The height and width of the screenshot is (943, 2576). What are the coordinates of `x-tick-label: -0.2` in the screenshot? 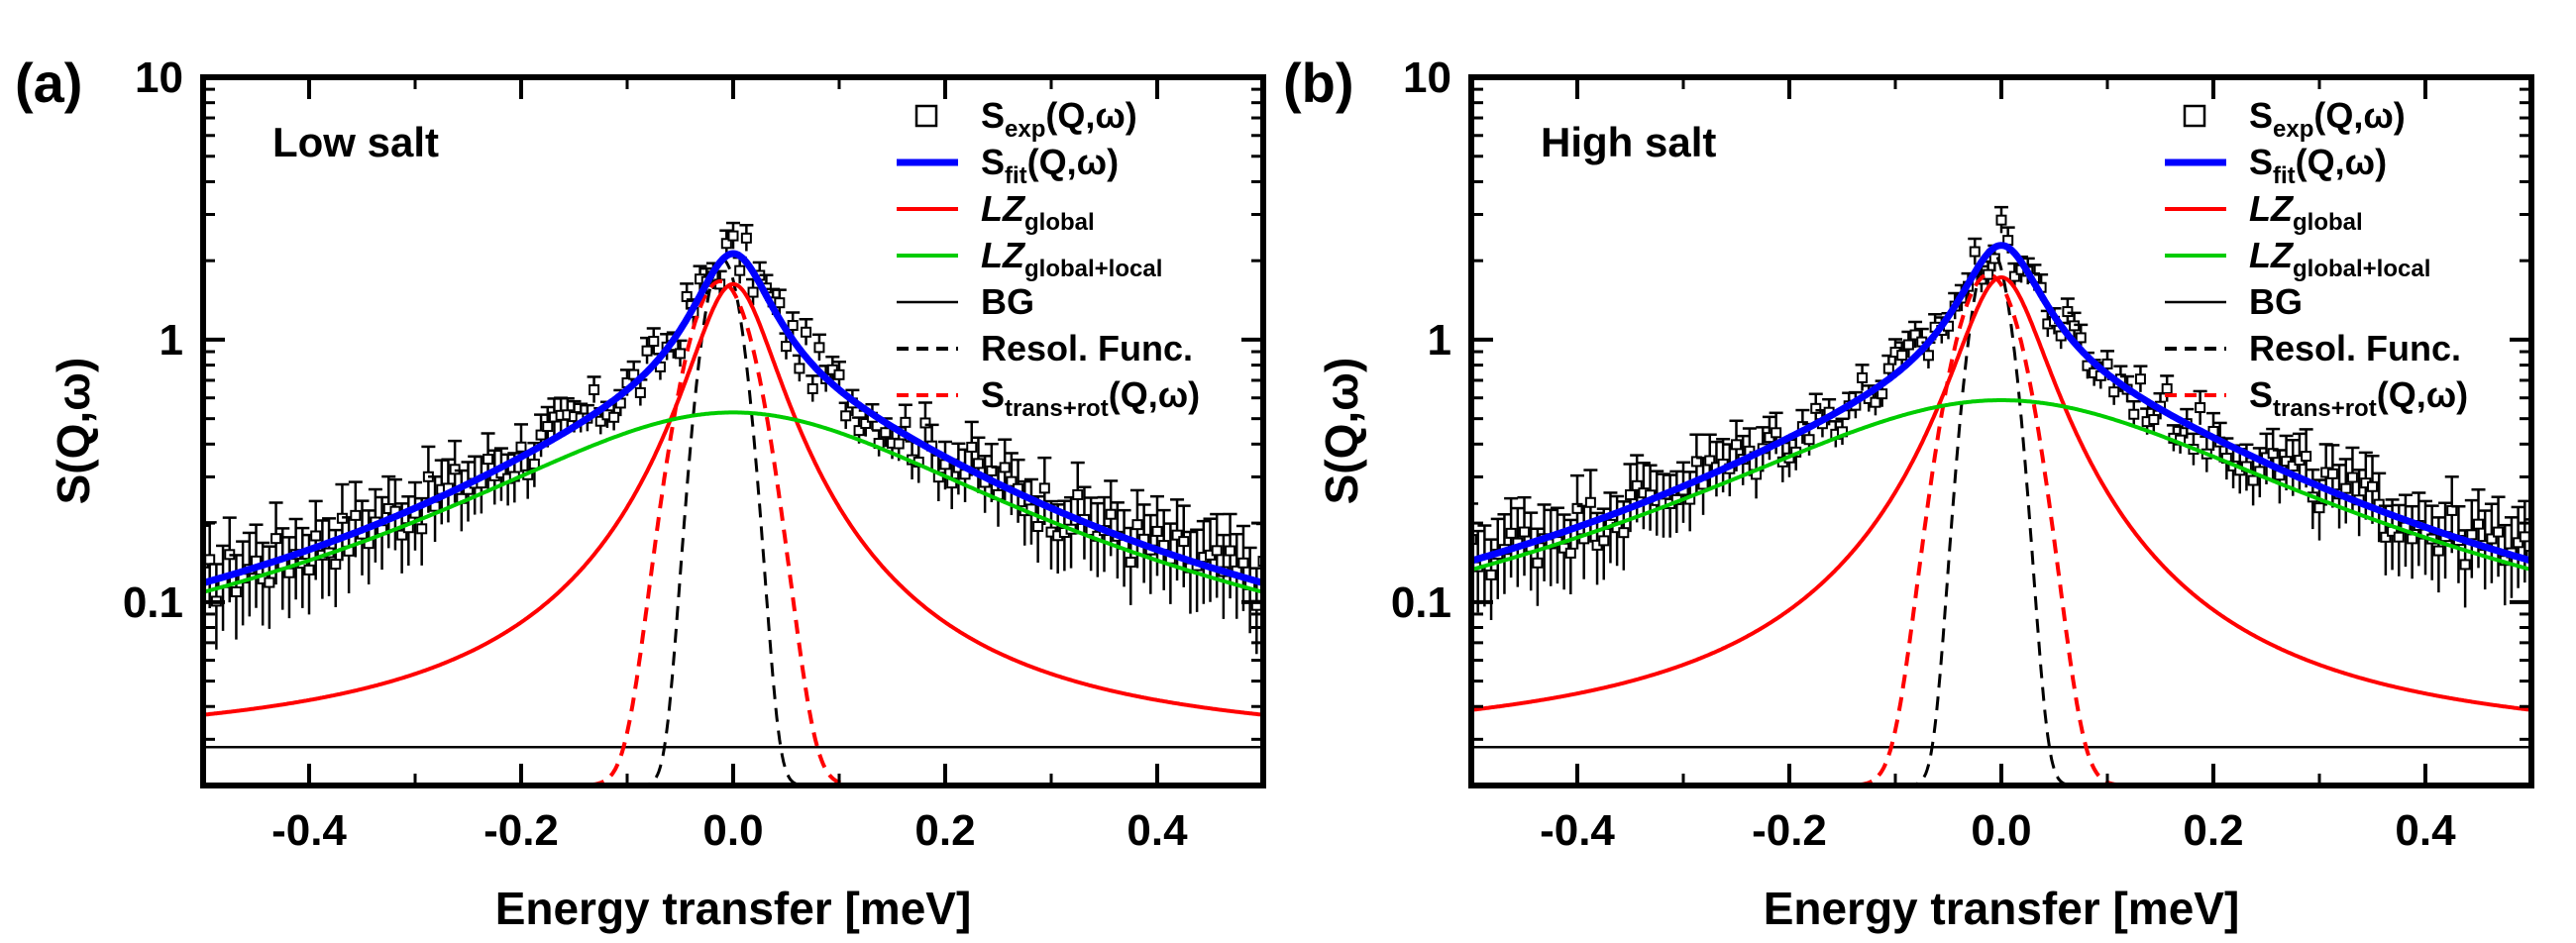 It's located at (1789, 831).